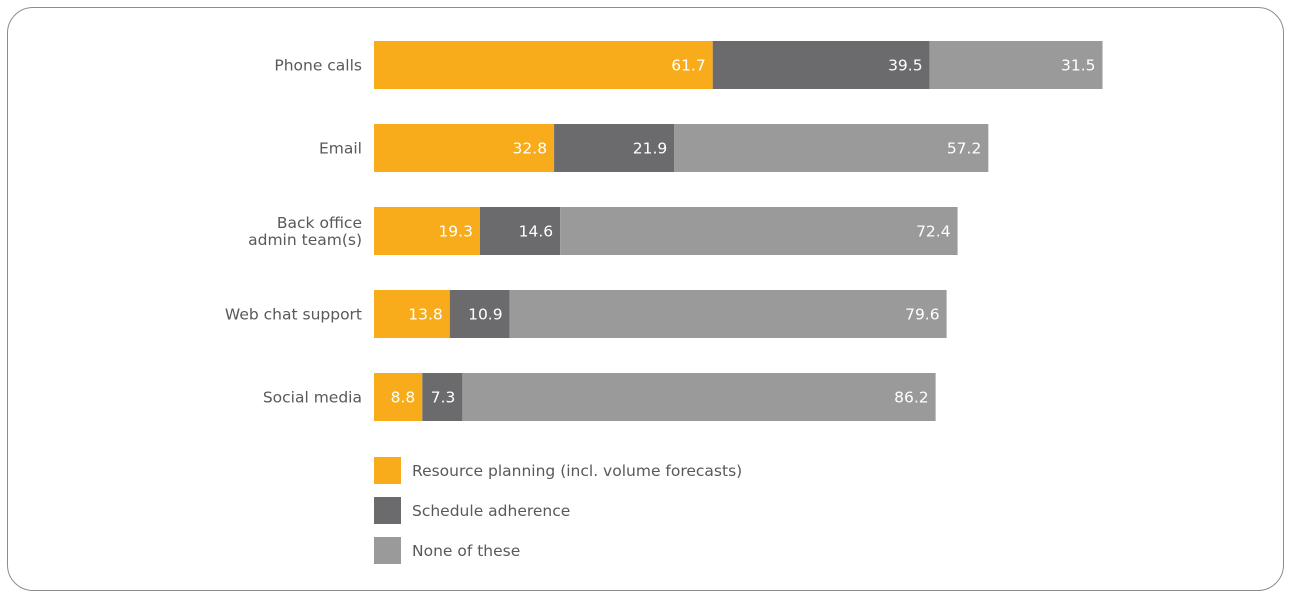 The height and width of the screenshot is (600, 1293). What do you see at coordinates (319, 223) in the screenshot?
I see `category-label: Back office` at bounding box center [319, 223].